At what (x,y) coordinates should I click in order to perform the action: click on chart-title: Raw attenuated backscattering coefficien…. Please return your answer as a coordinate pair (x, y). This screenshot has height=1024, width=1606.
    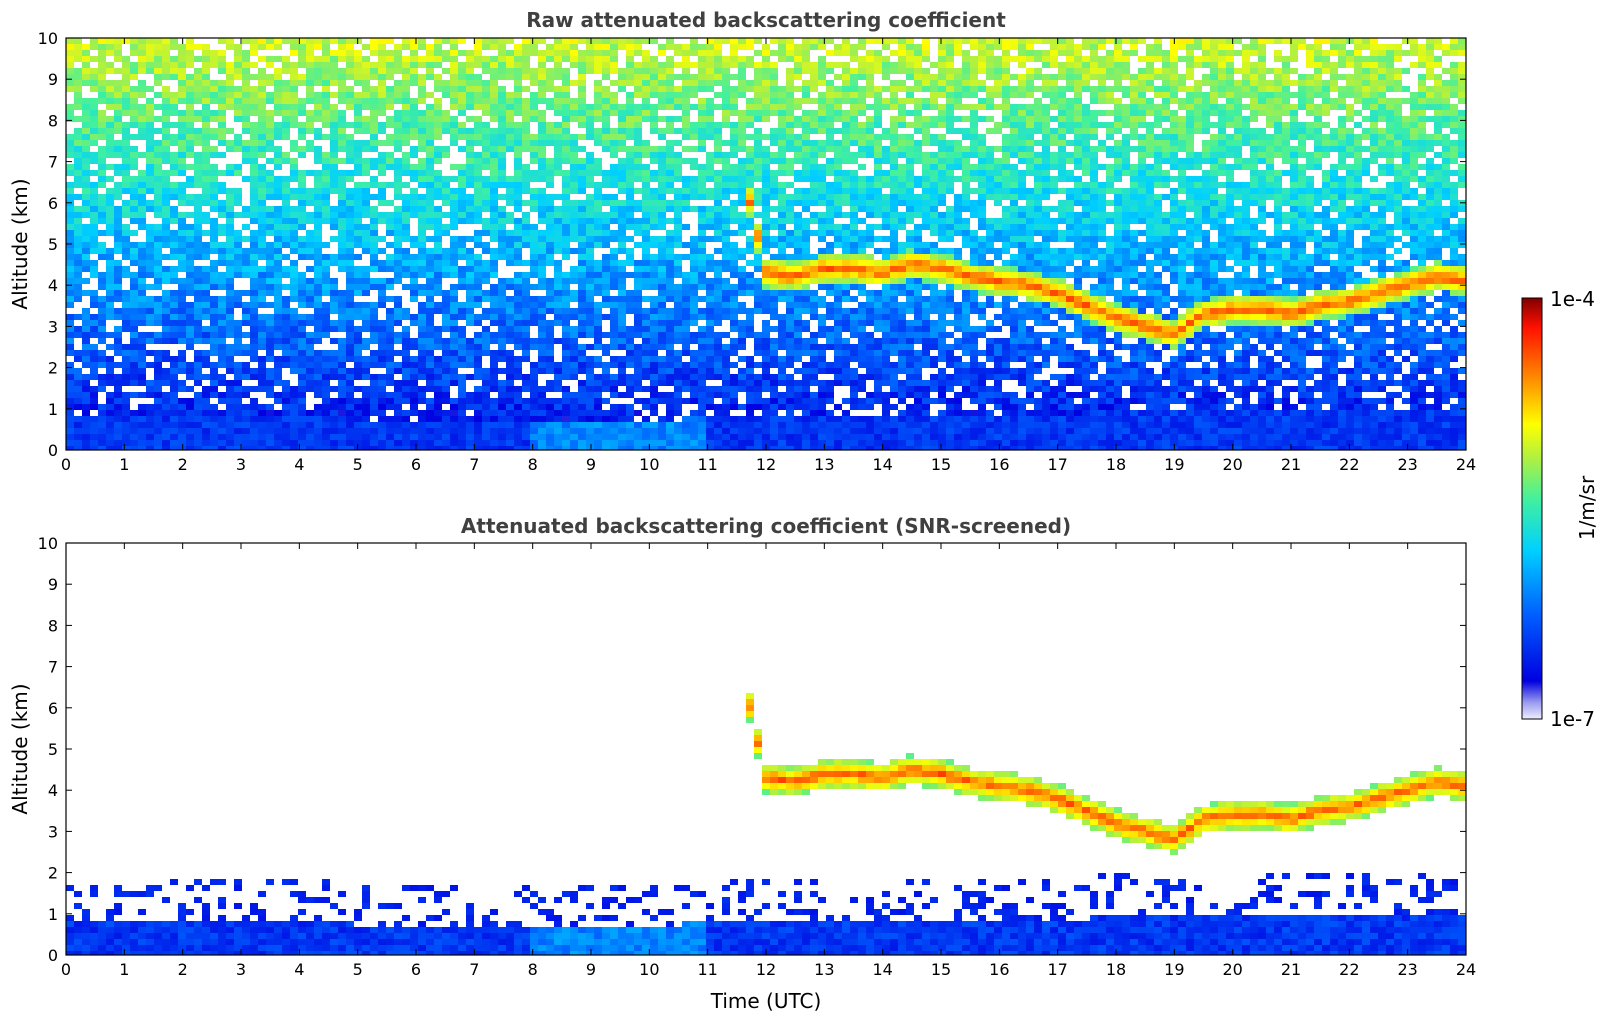
    Looking at the image, I should click on (766, 20).